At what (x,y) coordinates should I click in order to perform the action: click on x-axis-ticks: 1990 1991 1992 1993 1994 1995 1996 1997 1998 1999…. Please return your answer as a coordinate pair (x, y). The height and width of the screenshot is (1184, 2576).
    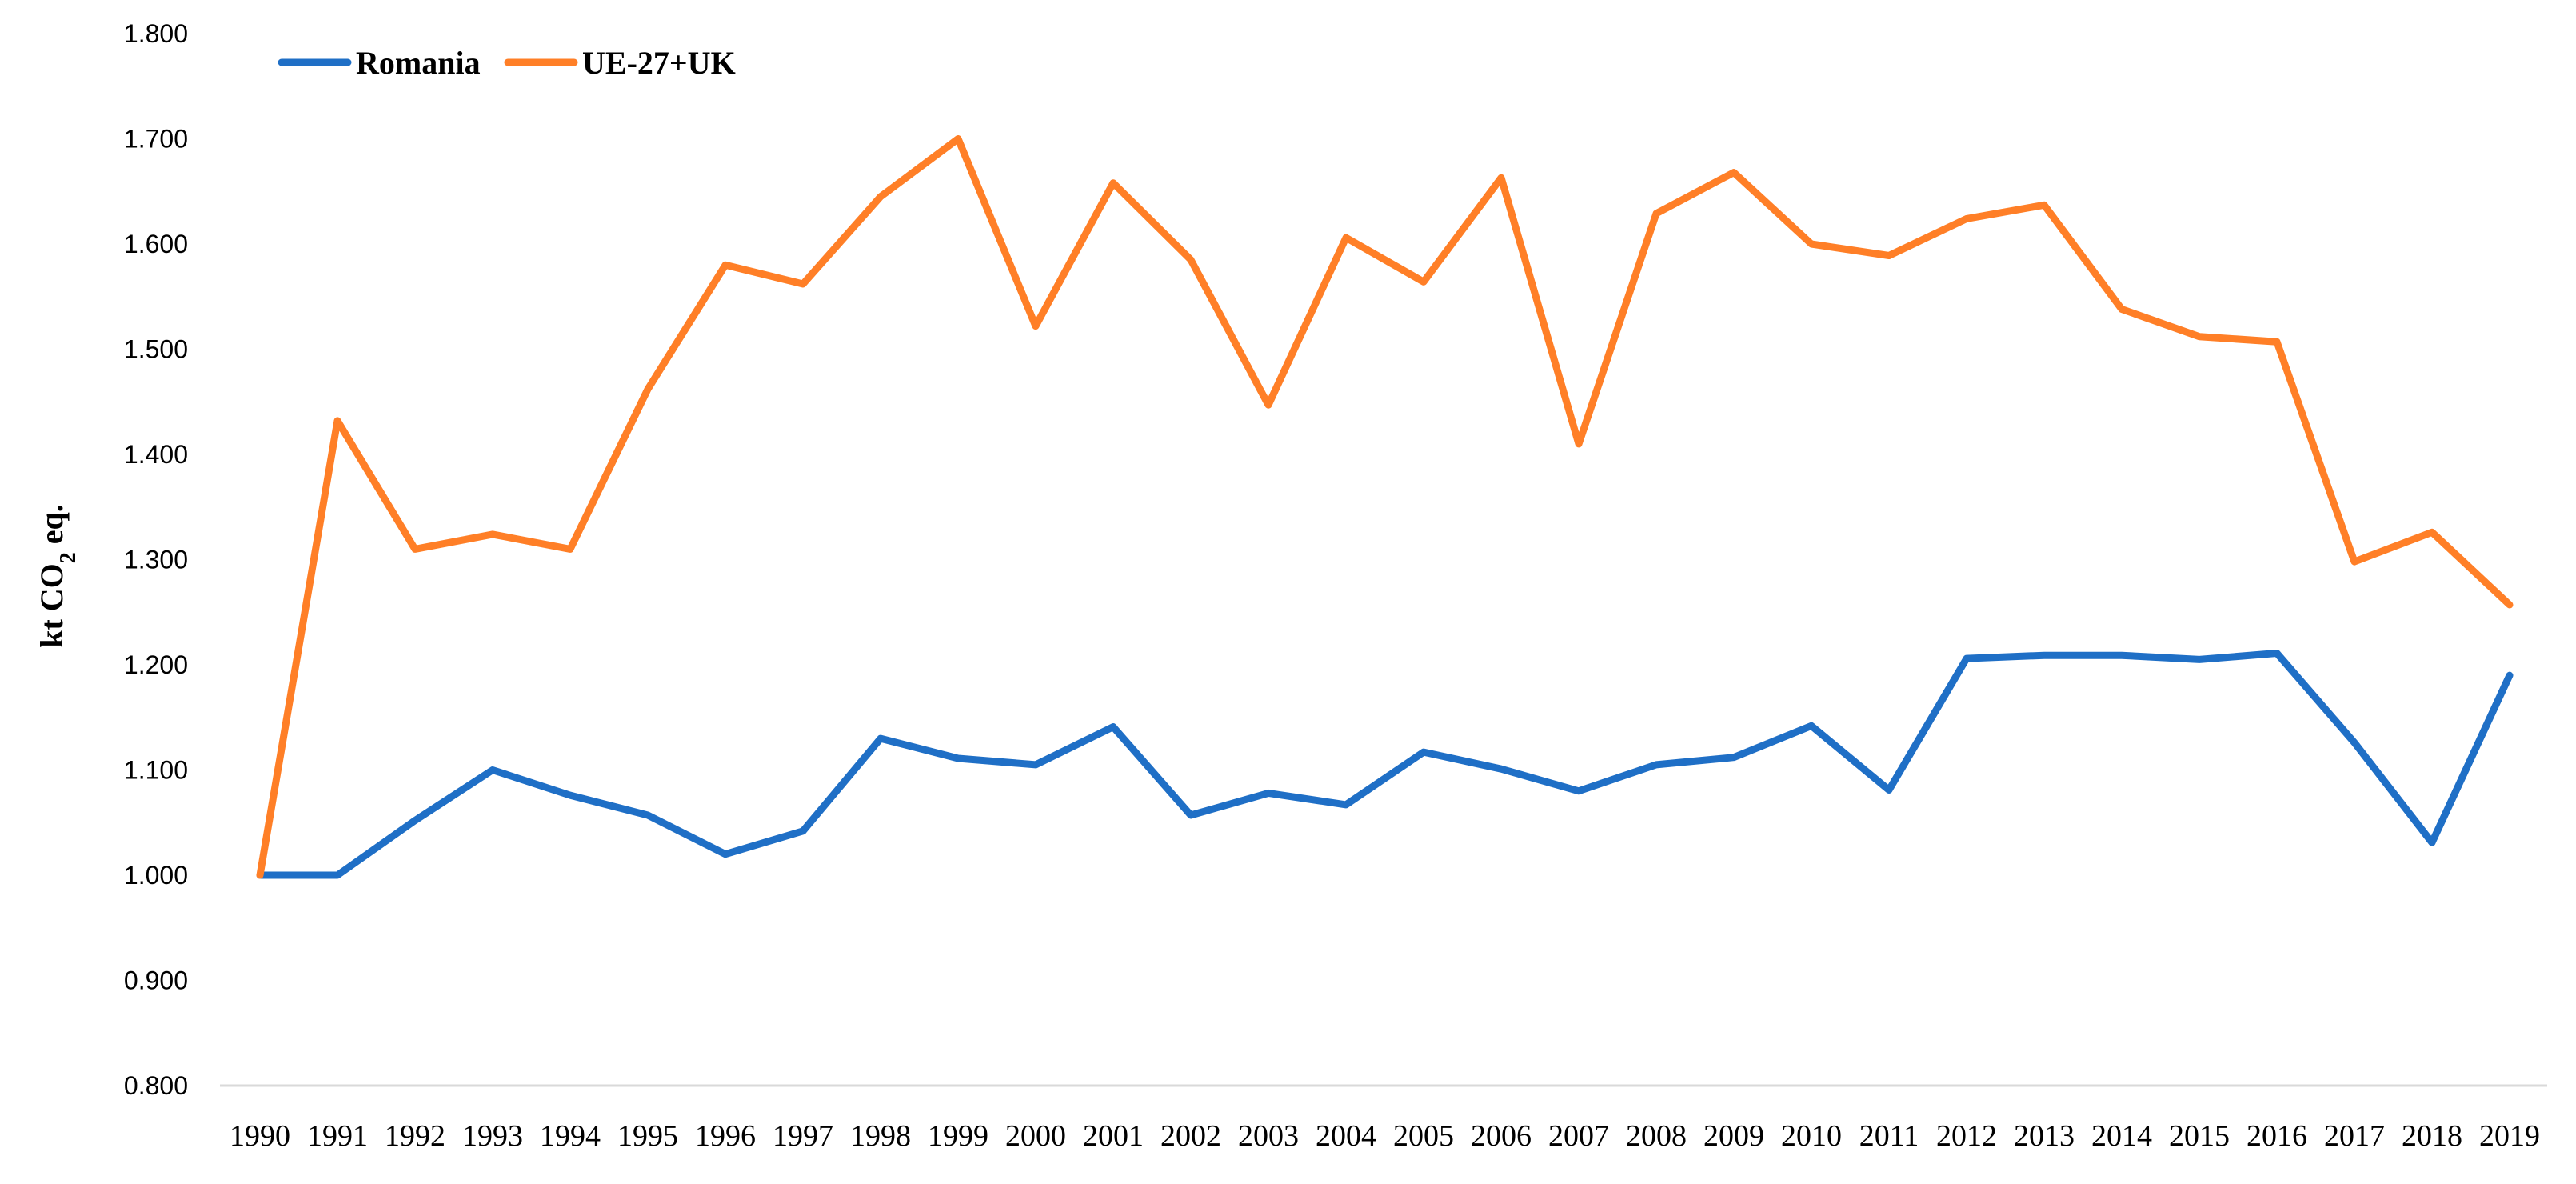
    Looking at the image, I should click on (1385, 1136).